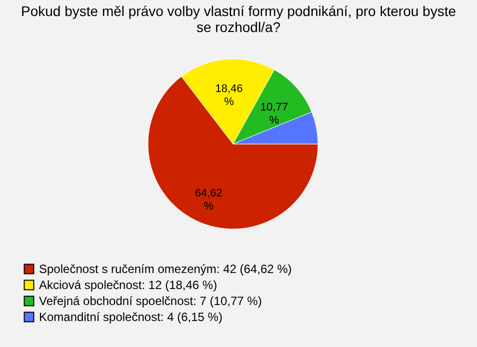 The image size is (477, 347). What do you see at coordinates (274, 114) in the screenshot?
I see `data-label: 10,77 %` at bounding box center [274, 114].